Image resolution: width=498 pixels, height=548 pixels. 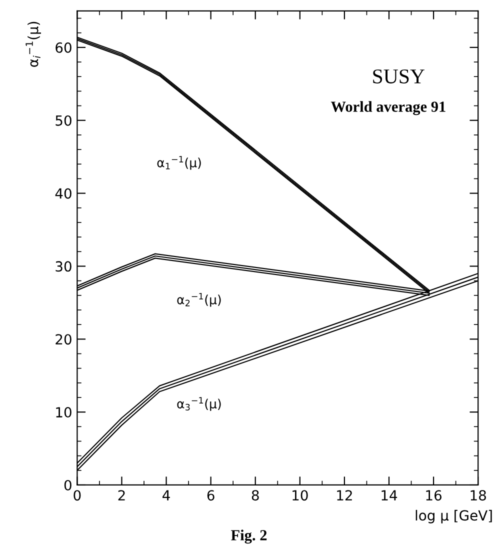 I want to click on y-tick-label: 50, so click(x=64, y=120).